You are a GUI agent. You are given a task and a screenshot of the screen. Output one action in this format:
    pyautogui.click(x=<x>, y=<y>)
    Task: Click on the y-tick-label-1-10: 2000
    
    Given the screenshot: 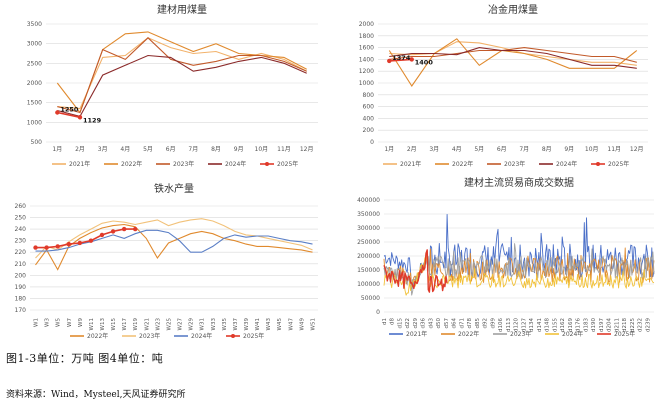 What is the action you would take?
    pyautogui.click(x=366, y=24)
    